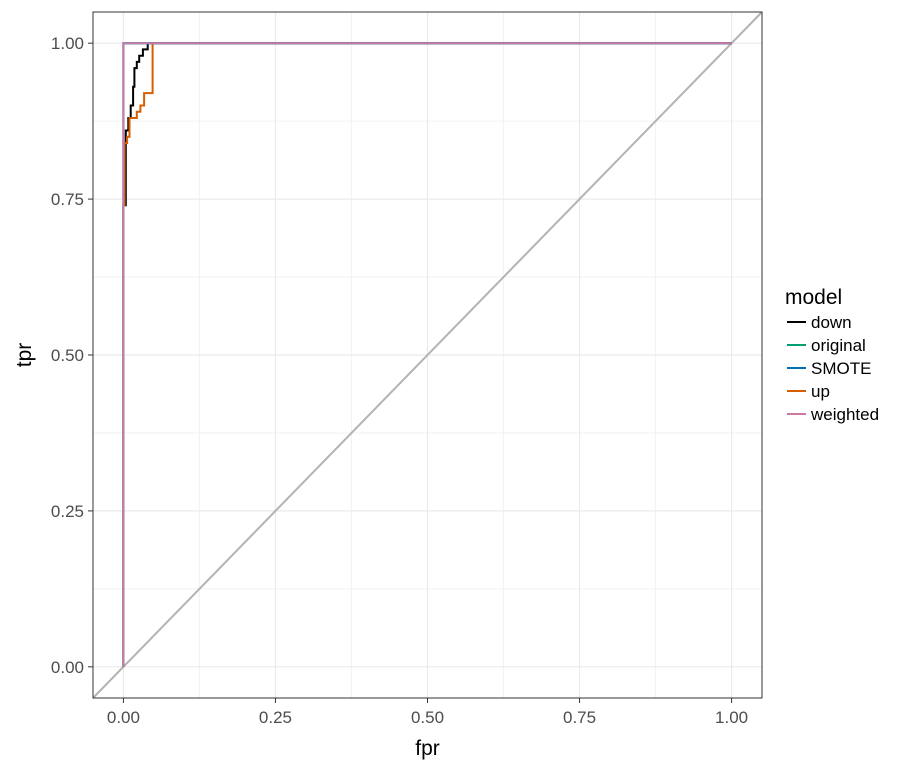 This screenshot has height=769, width=907. Describe the element at coordinates (427, 717) in the screenshot. I see `x-tick-label: 0.50` at that location.